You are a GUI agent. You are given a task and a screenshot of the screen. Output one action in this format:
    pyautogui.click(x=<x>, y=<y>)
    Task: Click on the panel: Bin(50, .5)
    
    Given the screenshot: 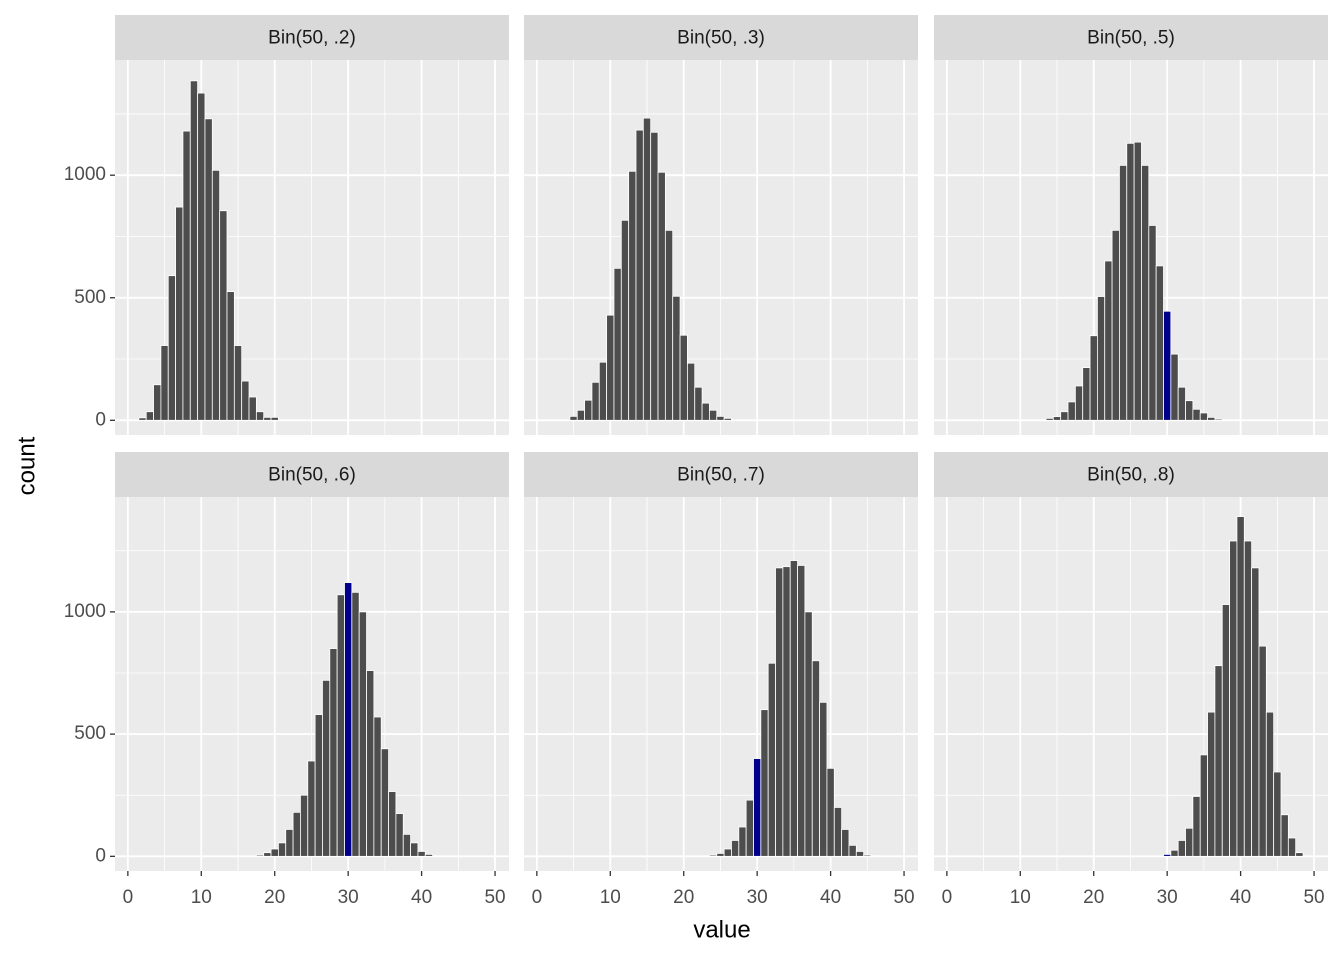 What is the action you would take?
    pyautogui.click(x=1131, y=225)
    